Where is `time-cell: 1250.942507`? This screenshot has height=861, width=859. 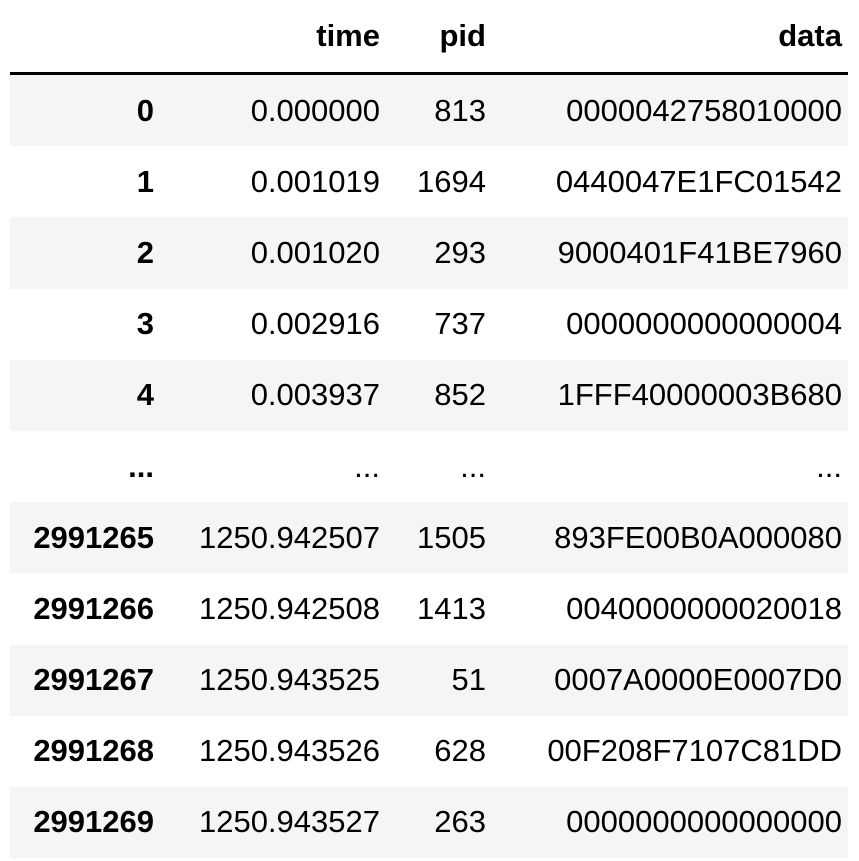 time-cell: 1250.942507 is located at coordinates (289, 537).